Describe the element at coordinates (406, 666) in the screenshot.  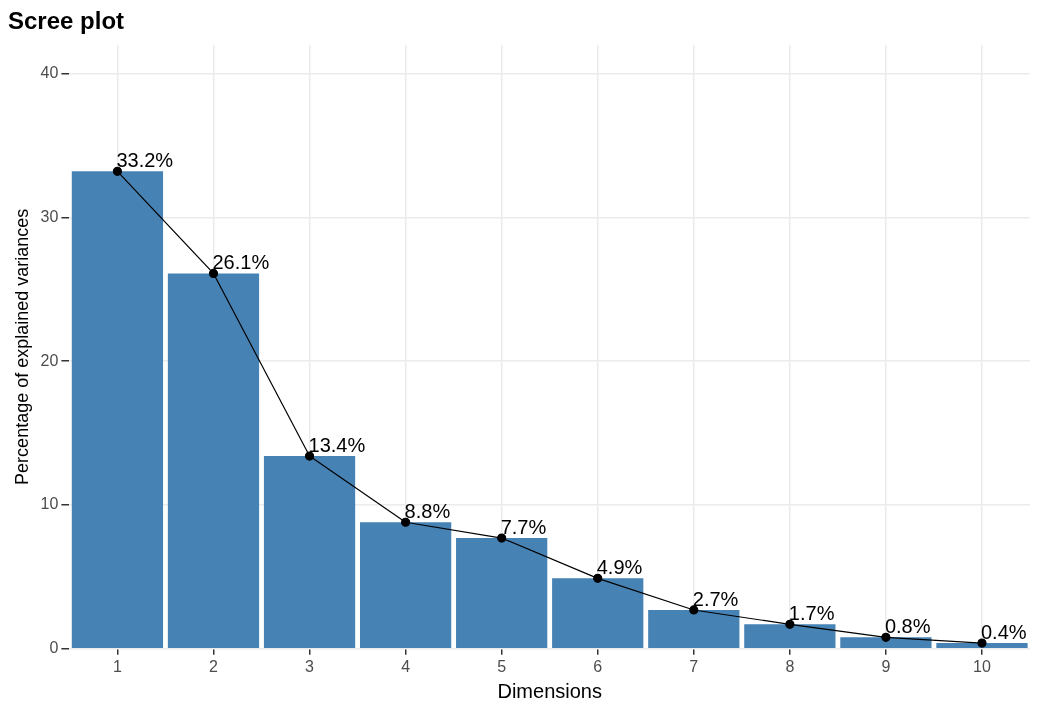
I see `x-tick-label: 4` at that location.